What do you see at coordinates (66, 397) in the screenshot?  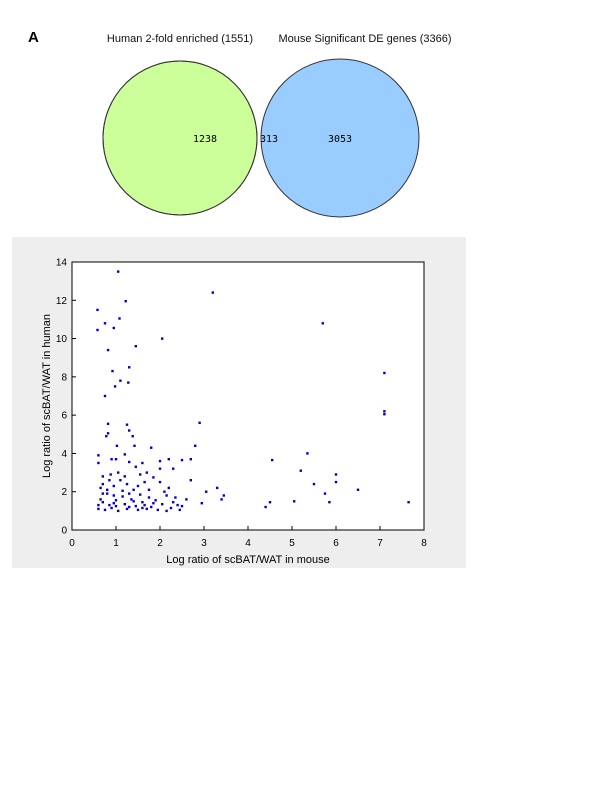 I see `y-axis: 0 2 4 6 8 10 12 14` at bounding box center [66, 397].